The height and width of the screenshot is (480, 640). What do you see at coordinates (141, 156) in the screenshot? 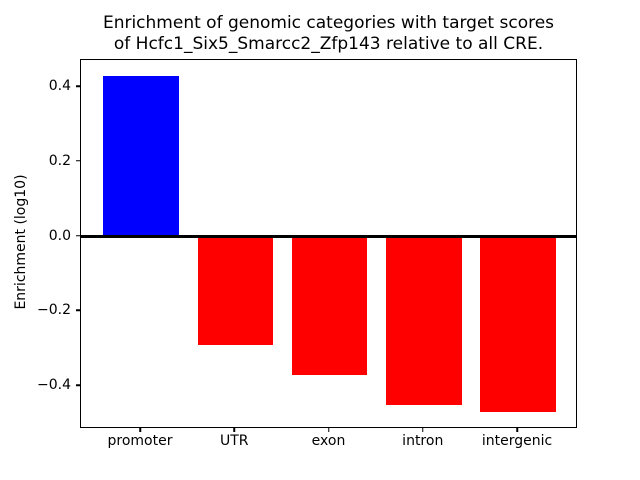
I see `bar-promoter` at bounding box center [141, 156].